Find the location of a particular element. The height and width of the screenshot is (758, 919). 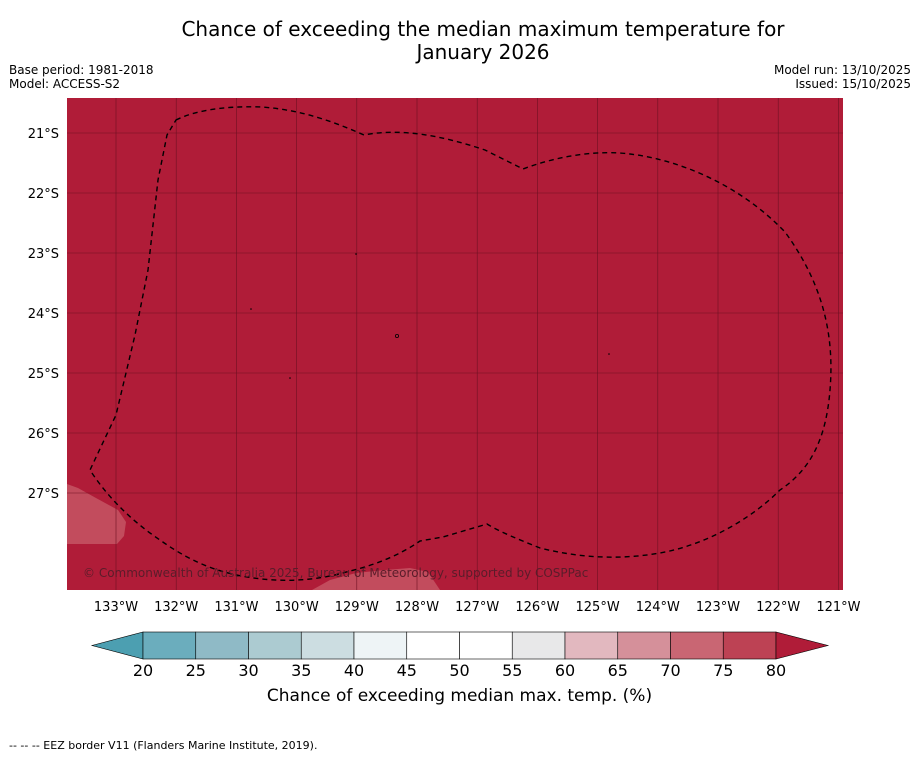

model-name: Model: ACCESS-S2 is located at coordinates (65, 84).